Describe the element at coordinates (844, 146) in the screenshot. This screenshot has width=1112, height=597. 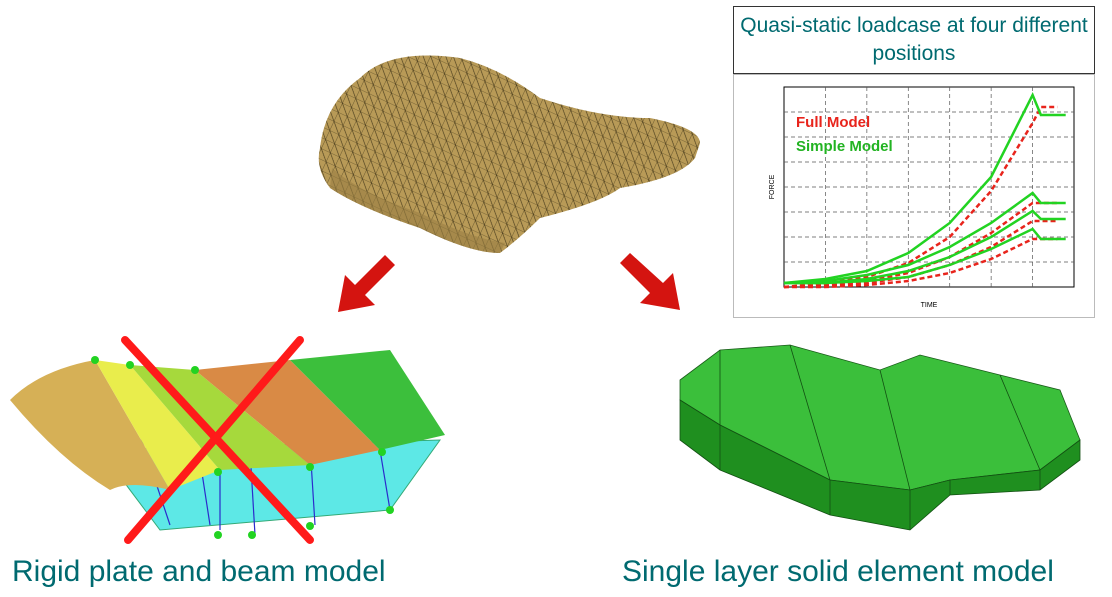
I see `legend-simple-model: Simple Model` at that location.